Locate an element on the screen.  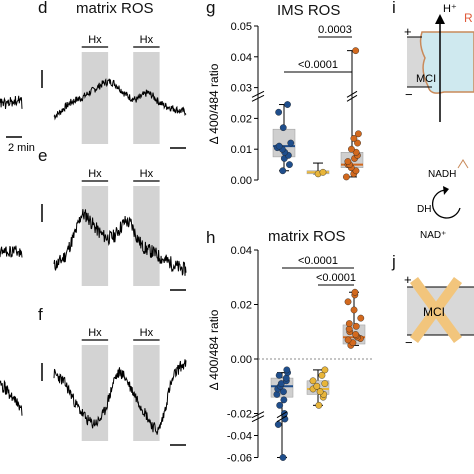
diagram-j: MCI + − is located at coordinates (439, 311).